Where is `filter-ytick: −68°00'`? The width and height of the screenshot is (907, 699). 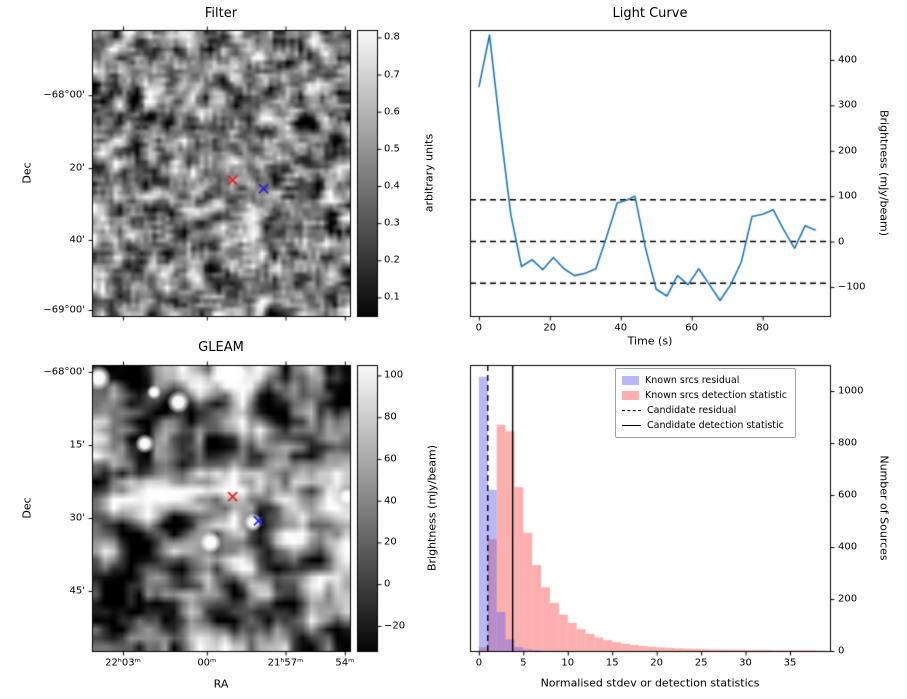
filter-ytick: −68°00' is located at coordinates (64, 95).